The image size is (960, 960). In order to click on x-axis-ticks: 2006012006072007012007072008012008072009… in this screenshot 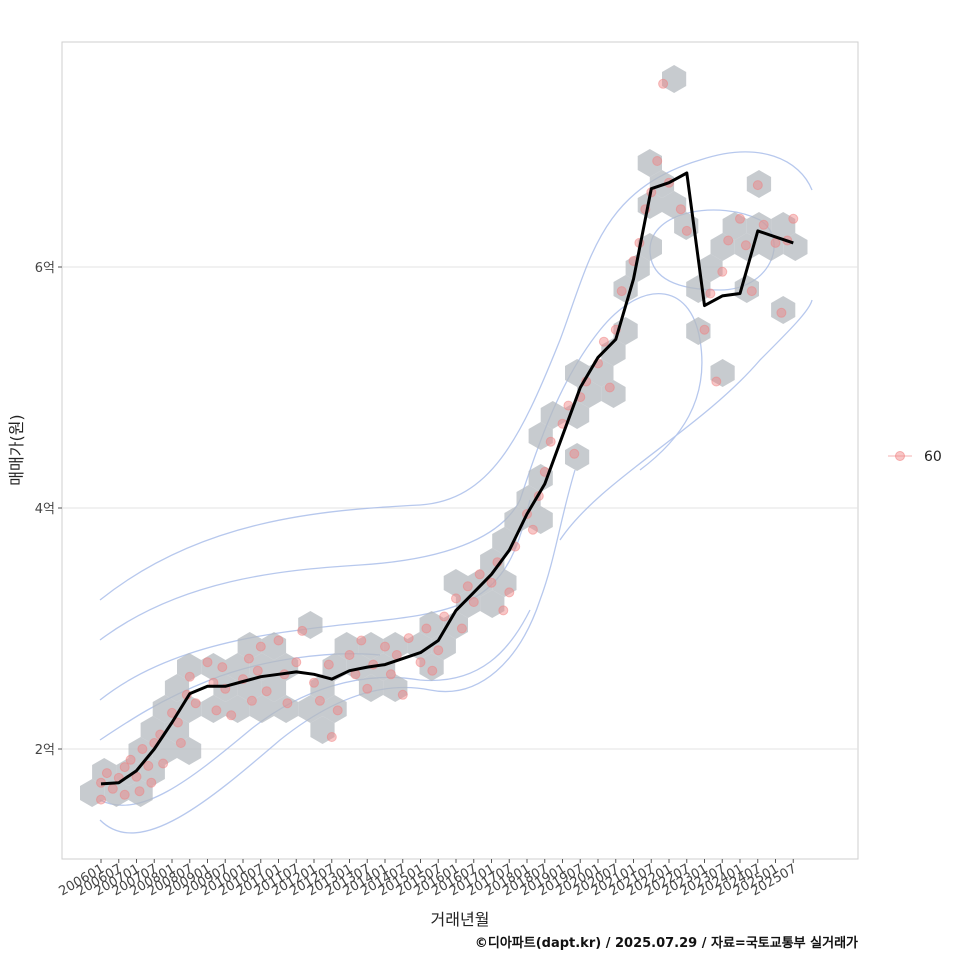, I will do `click(428, 879)`.